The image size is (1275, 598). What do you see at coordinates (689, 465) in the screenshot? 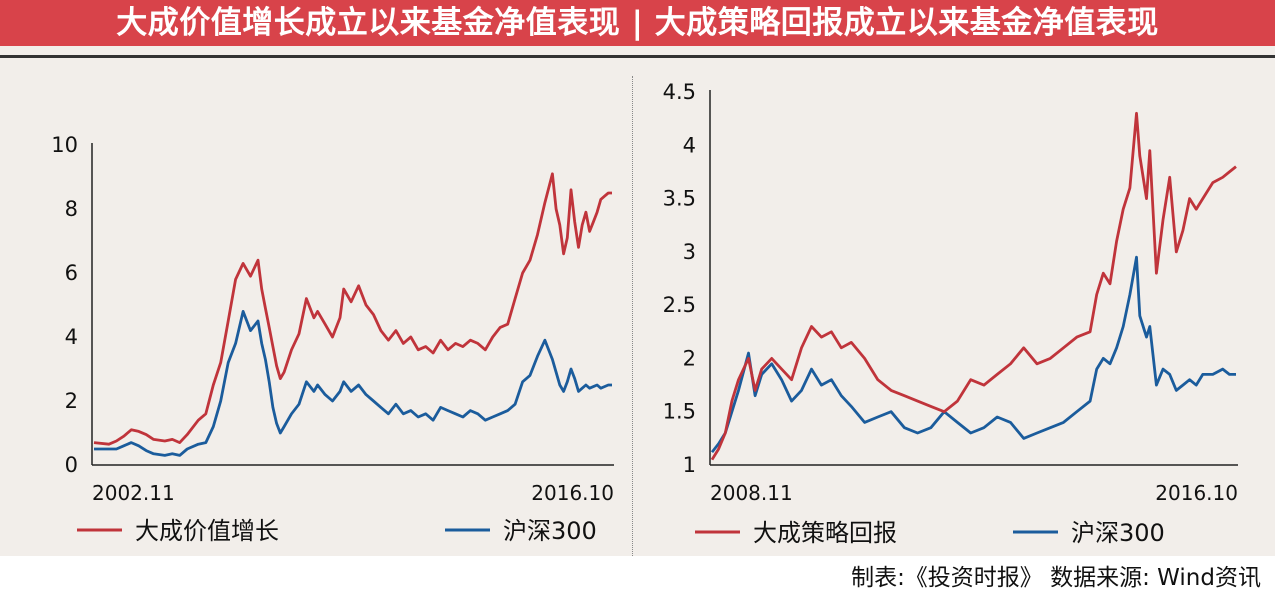
I see `chart2-y-tick-label: 1` at bounding box center [689, 465].